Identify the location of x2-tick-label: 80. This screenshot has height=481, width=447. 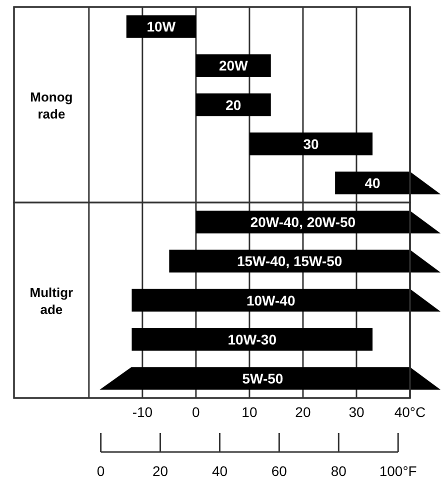
(338, 471).